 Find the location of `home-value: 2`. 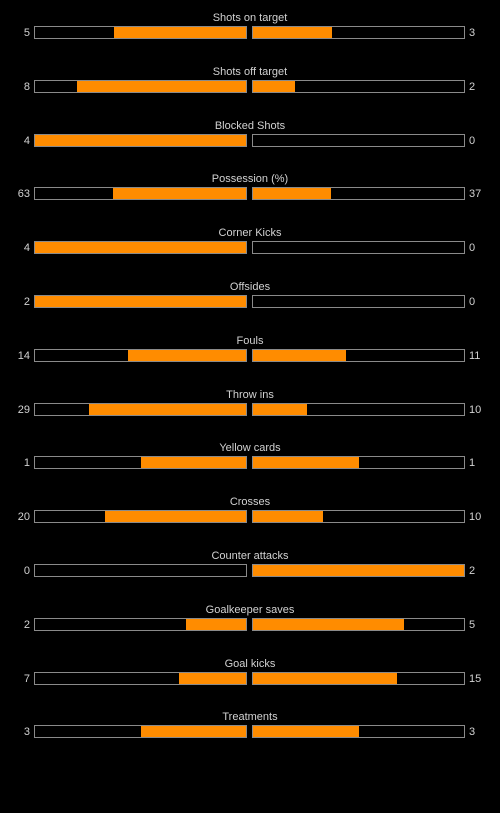

home-value: 2 is located at coordinates (26, 624).